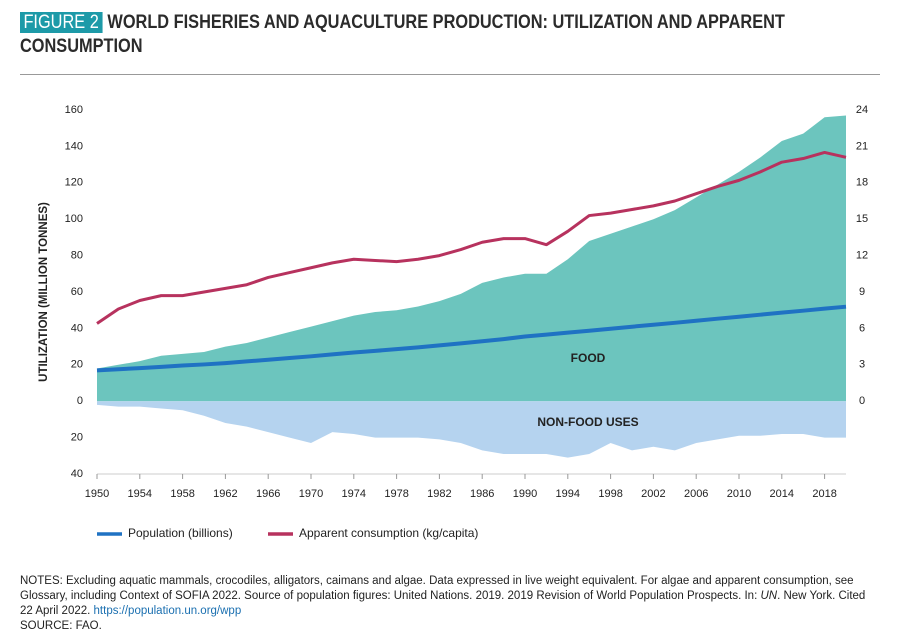 This screenshot has width=900, height=640. Describe the element at coordinates (824, 494) in the screenshot. I see `x-tick-label: 2018` at that location.